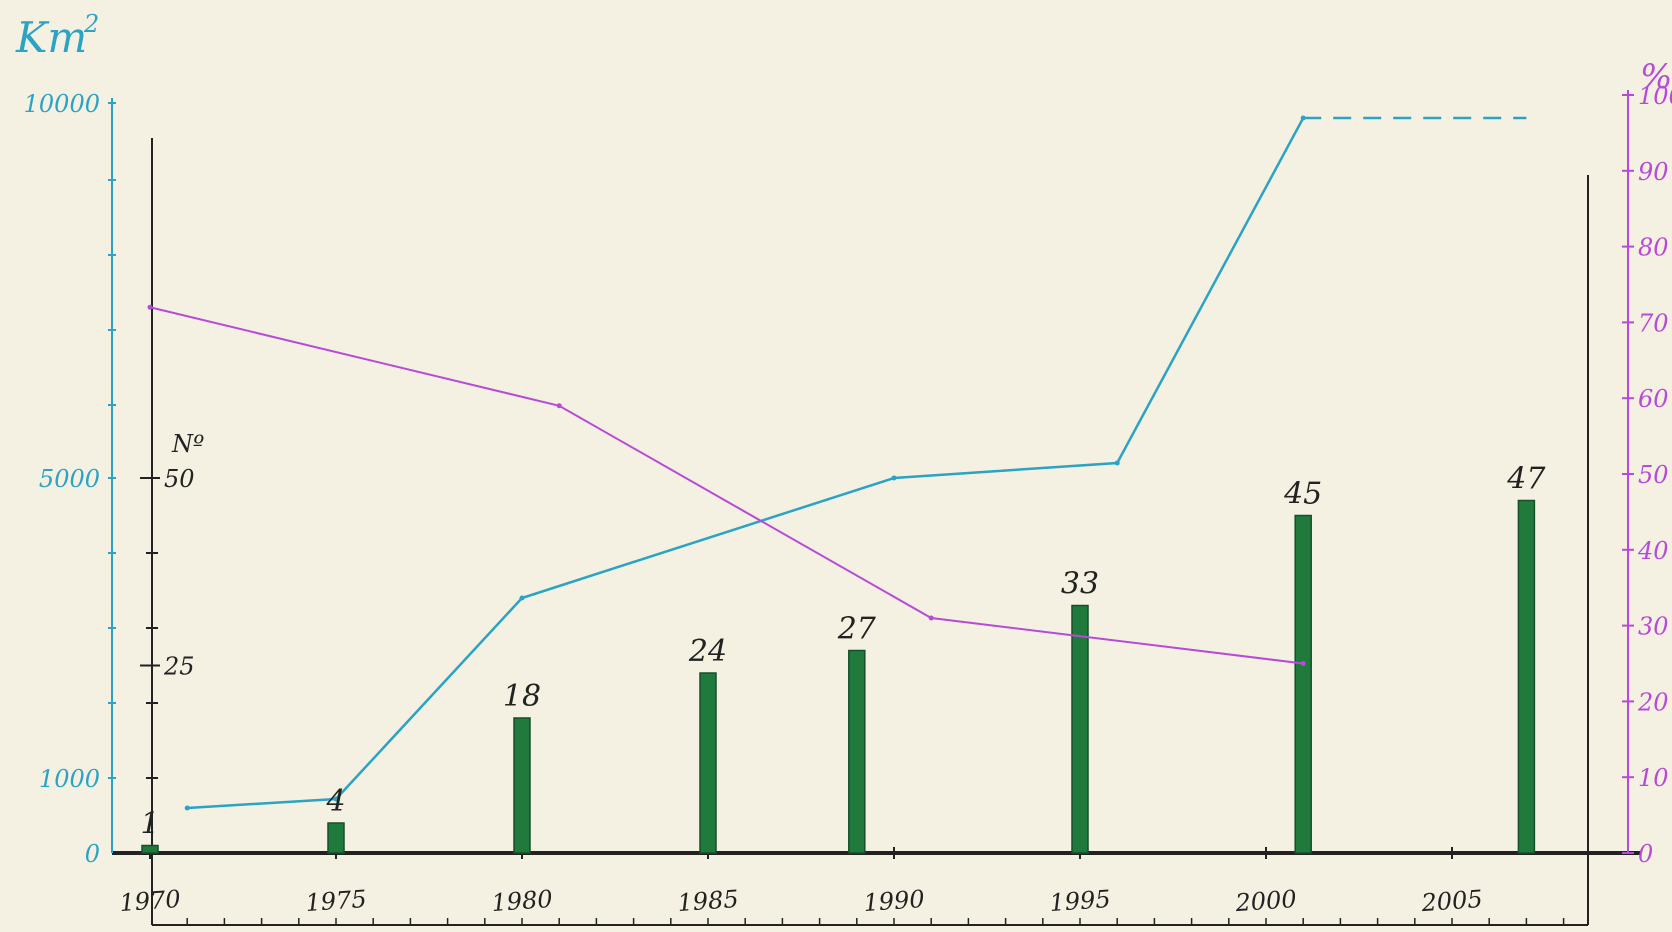 The height and width of the screenshot is (932, 1672). I want to click on bar-value-label: 4, so click(335, 801).